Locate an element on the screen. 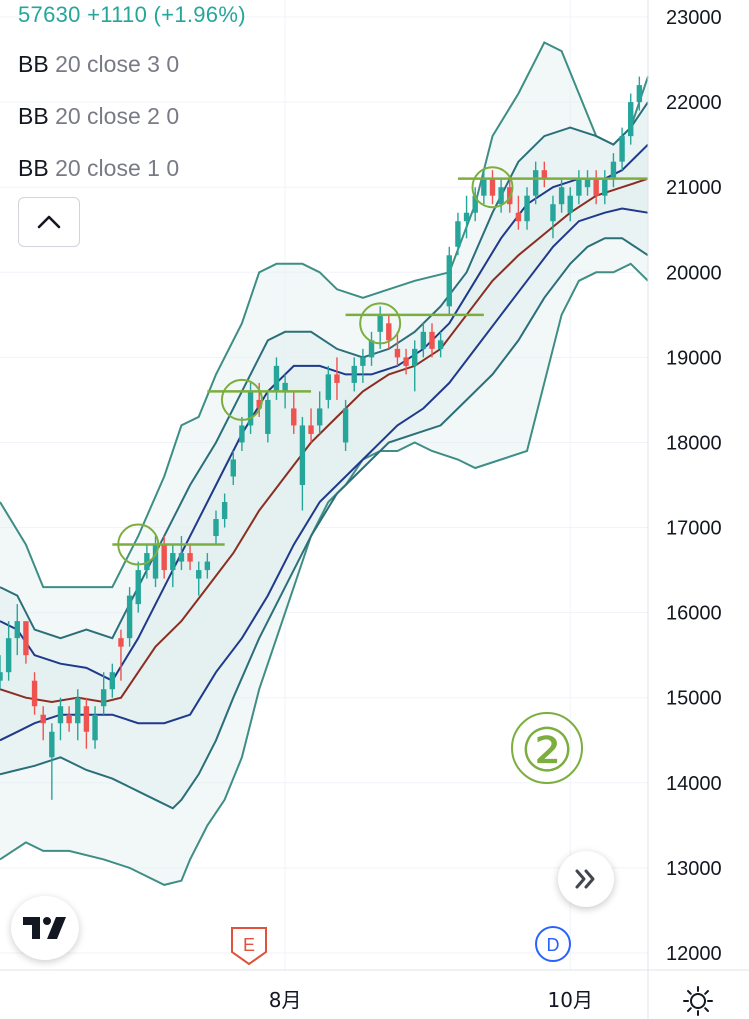 The image size is (749, 1019). time-tick-label: 8月 is located at coordinates (285, 1000).